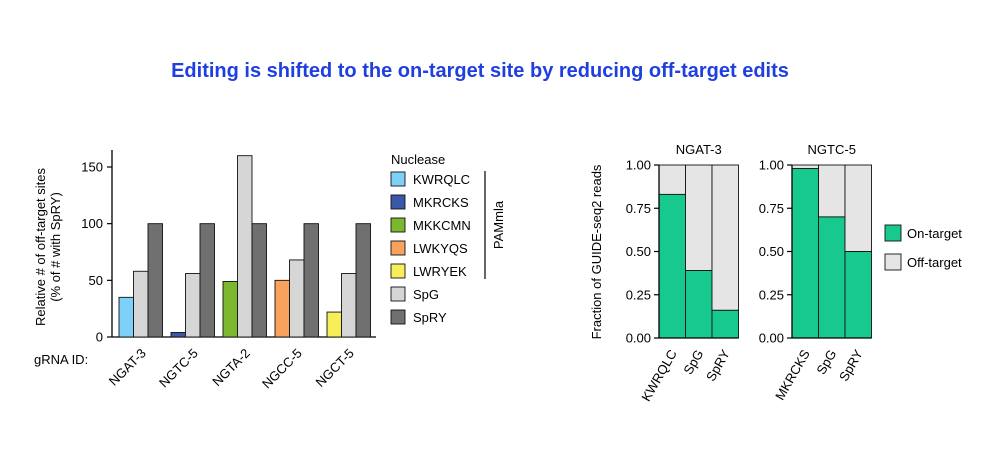 The width and height of the screenshot is (1000, 468). What do you see at coordinates (893, 262) in the screenshot?
I see `legend-swatch-off-target` at bounding box center [893, 262].